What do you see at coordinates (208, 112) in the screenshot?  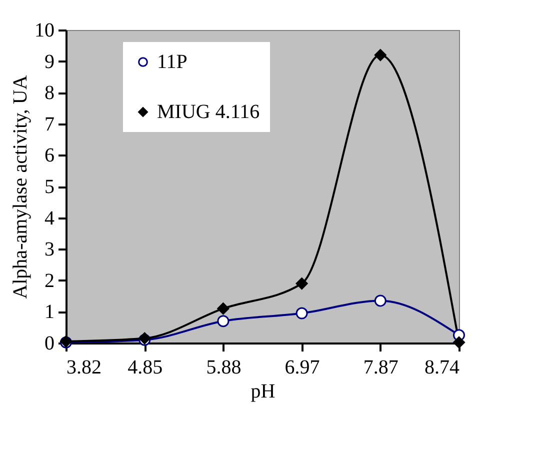 I see `legend-label: MIUG 4.116` at bounding box center [208, 112].